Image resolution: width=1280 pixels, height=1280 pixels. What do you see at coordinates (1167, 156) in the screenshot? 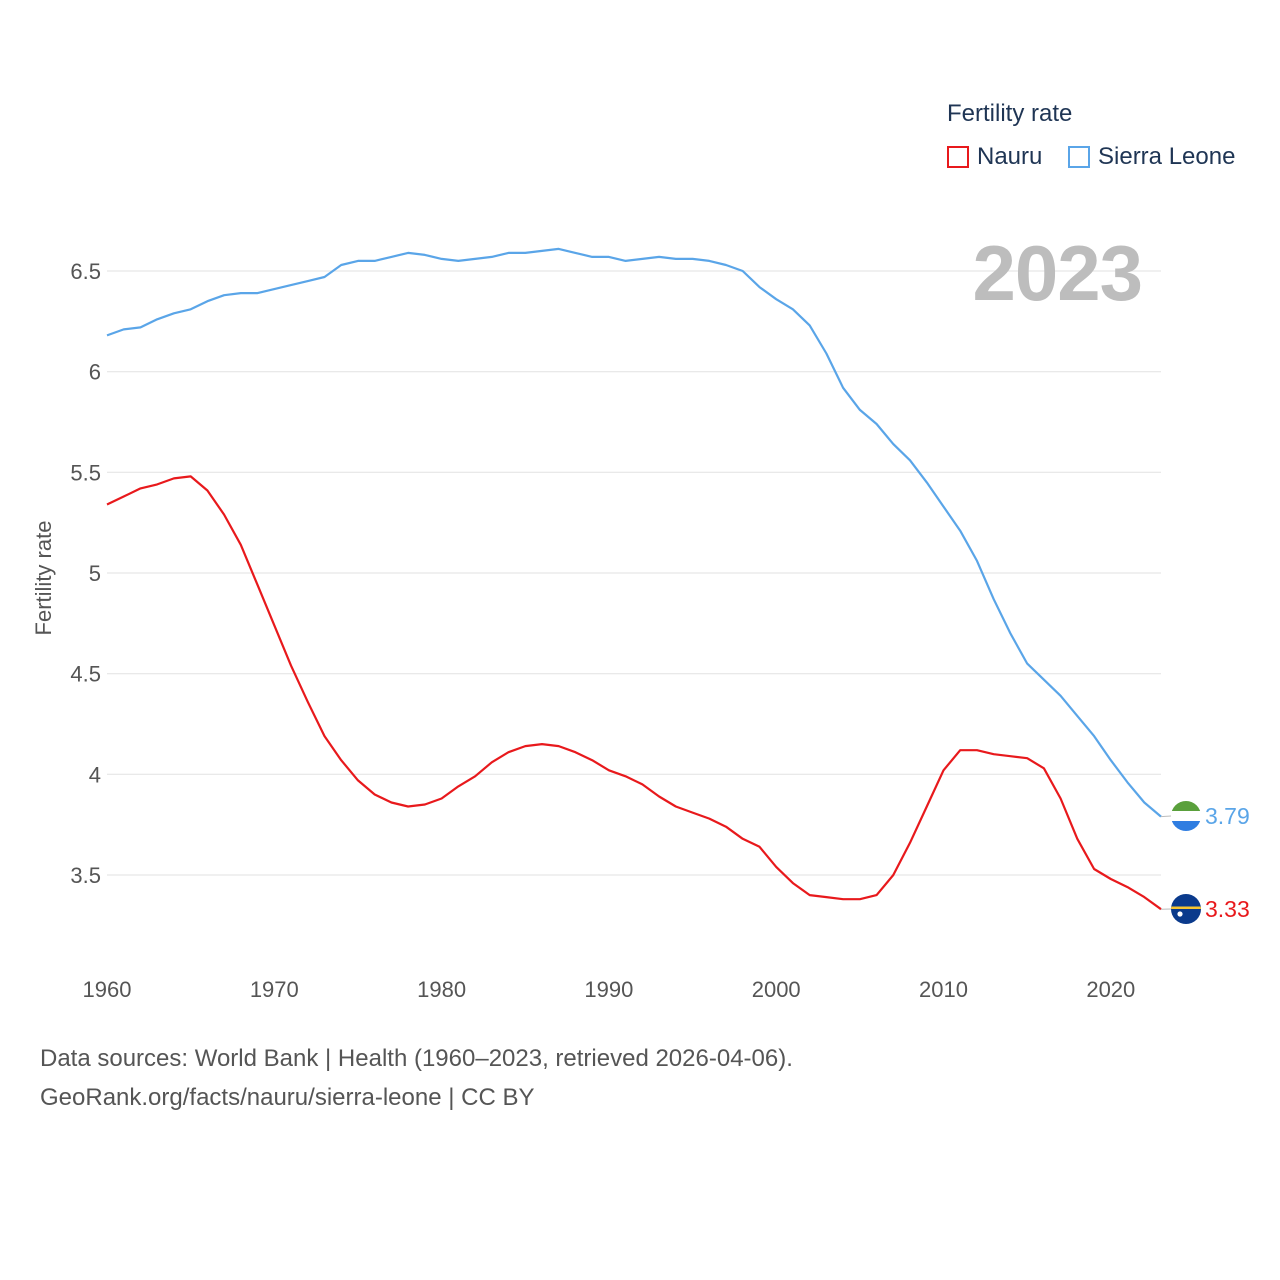
I see `legend-label-sierra-leone: Sierra Leone` at bounding box center [1167, 156].